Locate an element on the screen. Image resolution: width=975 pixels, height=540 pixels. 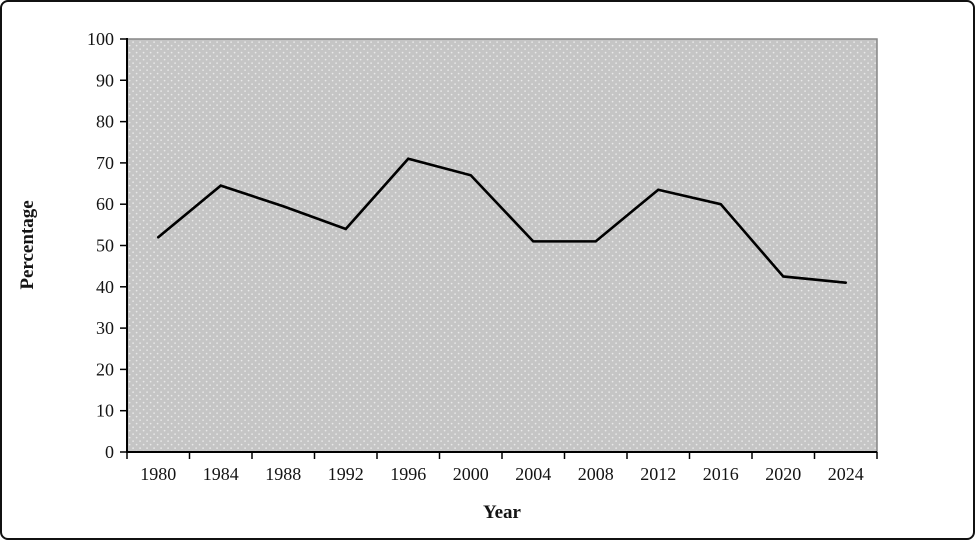
y-tick-label: 100 is located at coordinates (100, 39).